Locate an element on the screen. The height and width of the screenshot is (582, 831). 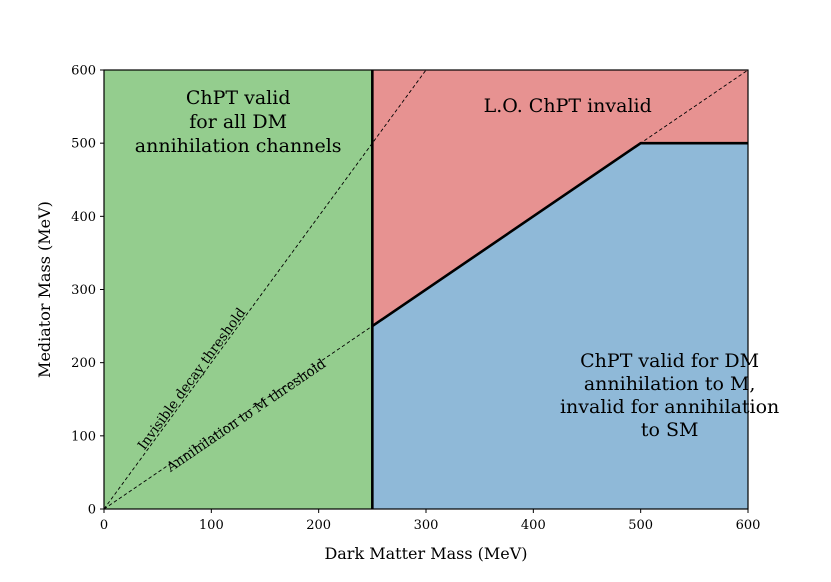
region-label-red-line-1: L.O. ChPT invalid is located at coordinates (568, 106).